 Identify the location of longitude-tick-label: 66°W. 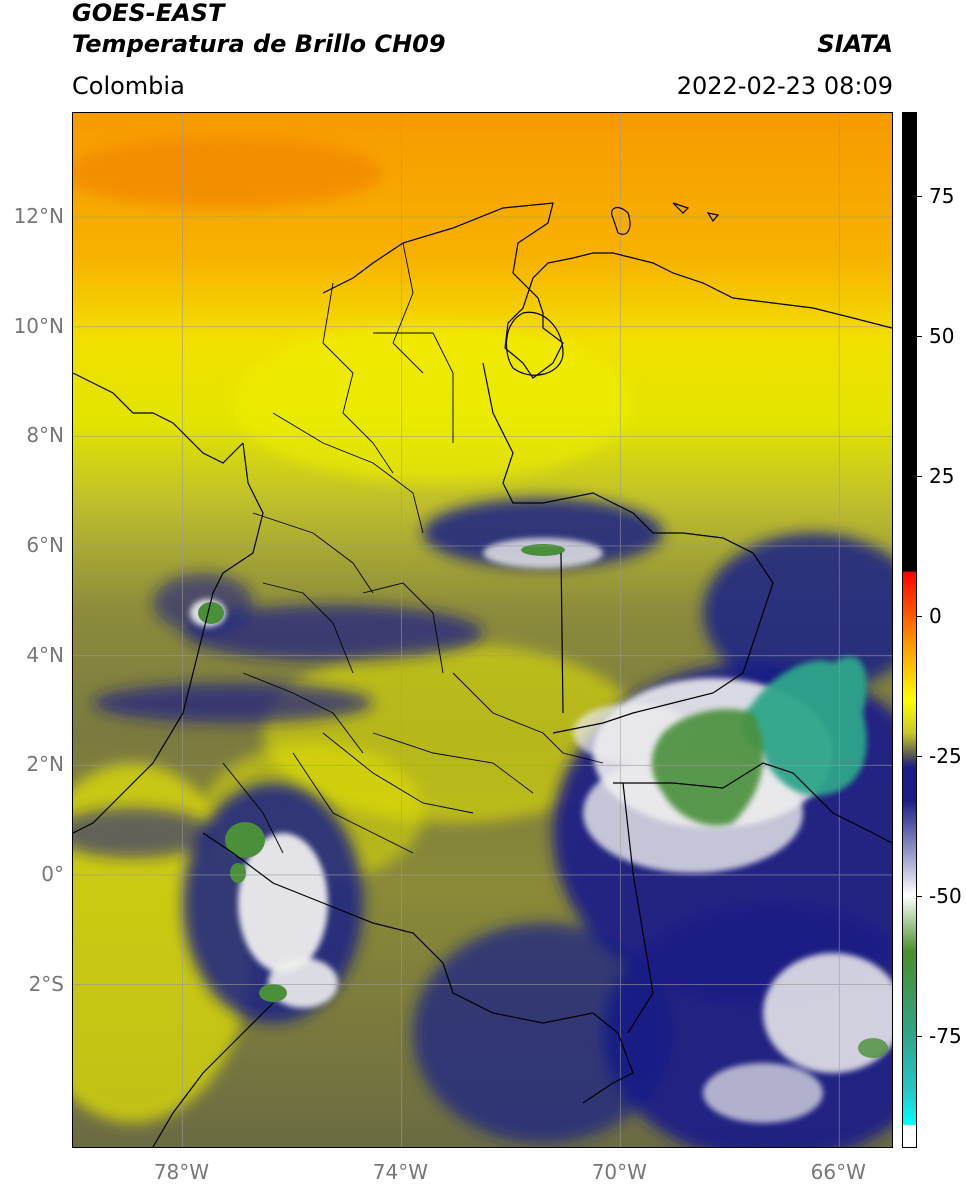
(838, 1172).